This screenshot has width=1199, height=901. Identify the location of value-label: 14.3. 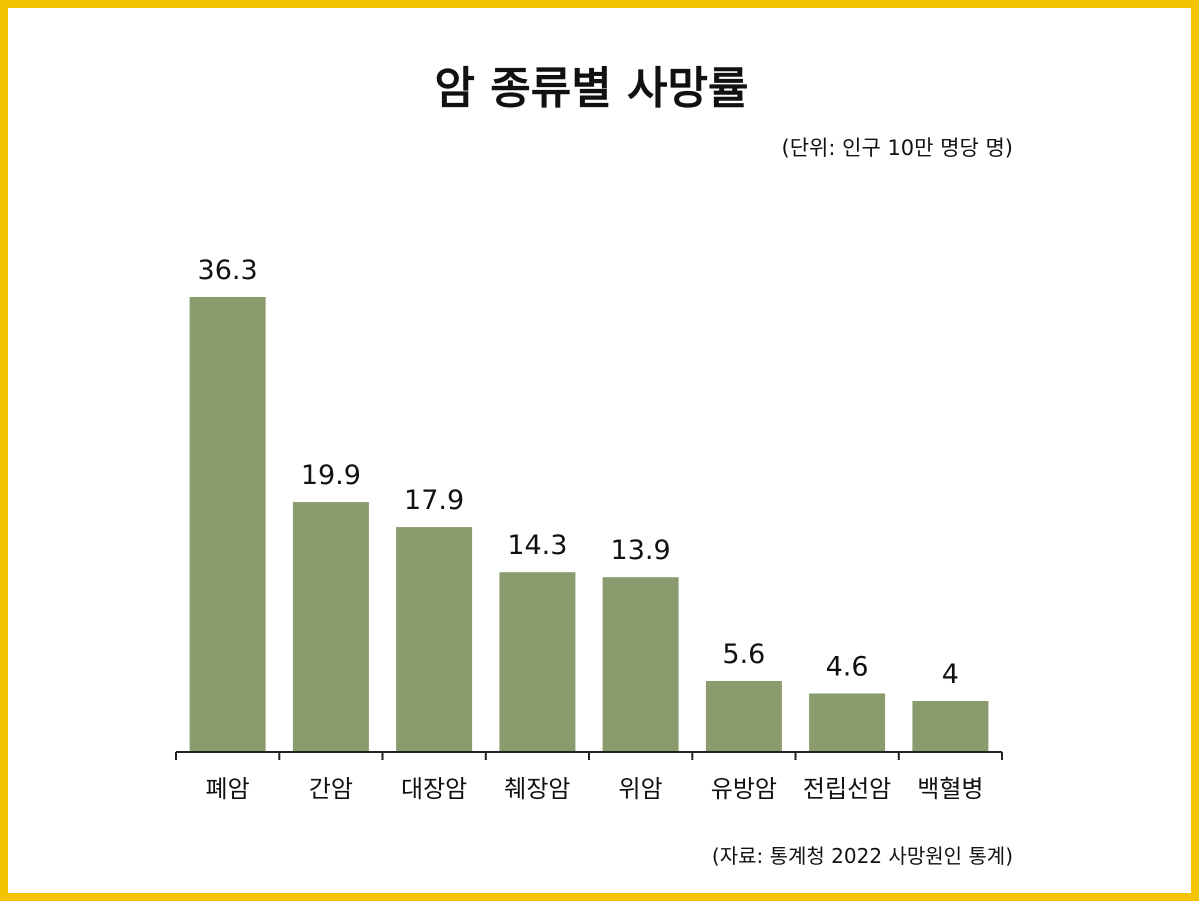
(537, 545).